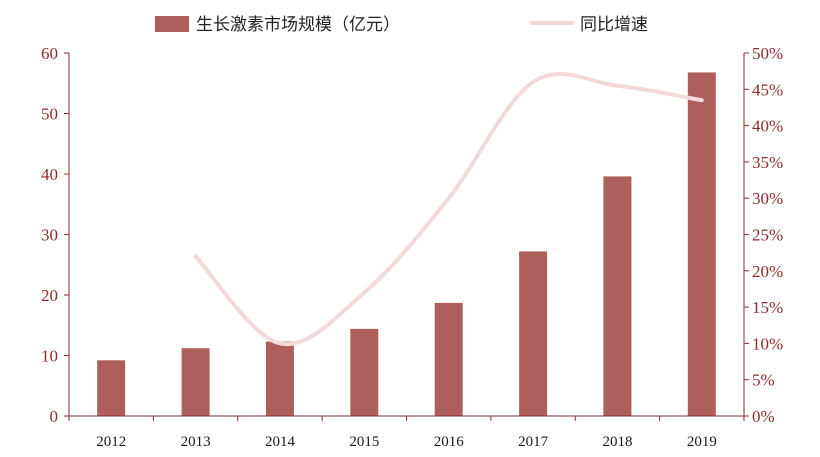  What do you see at coordinates (763, 380) in the screenshot?
I see `y-right-tick-label: 5%` at bounding box center [763, 380].